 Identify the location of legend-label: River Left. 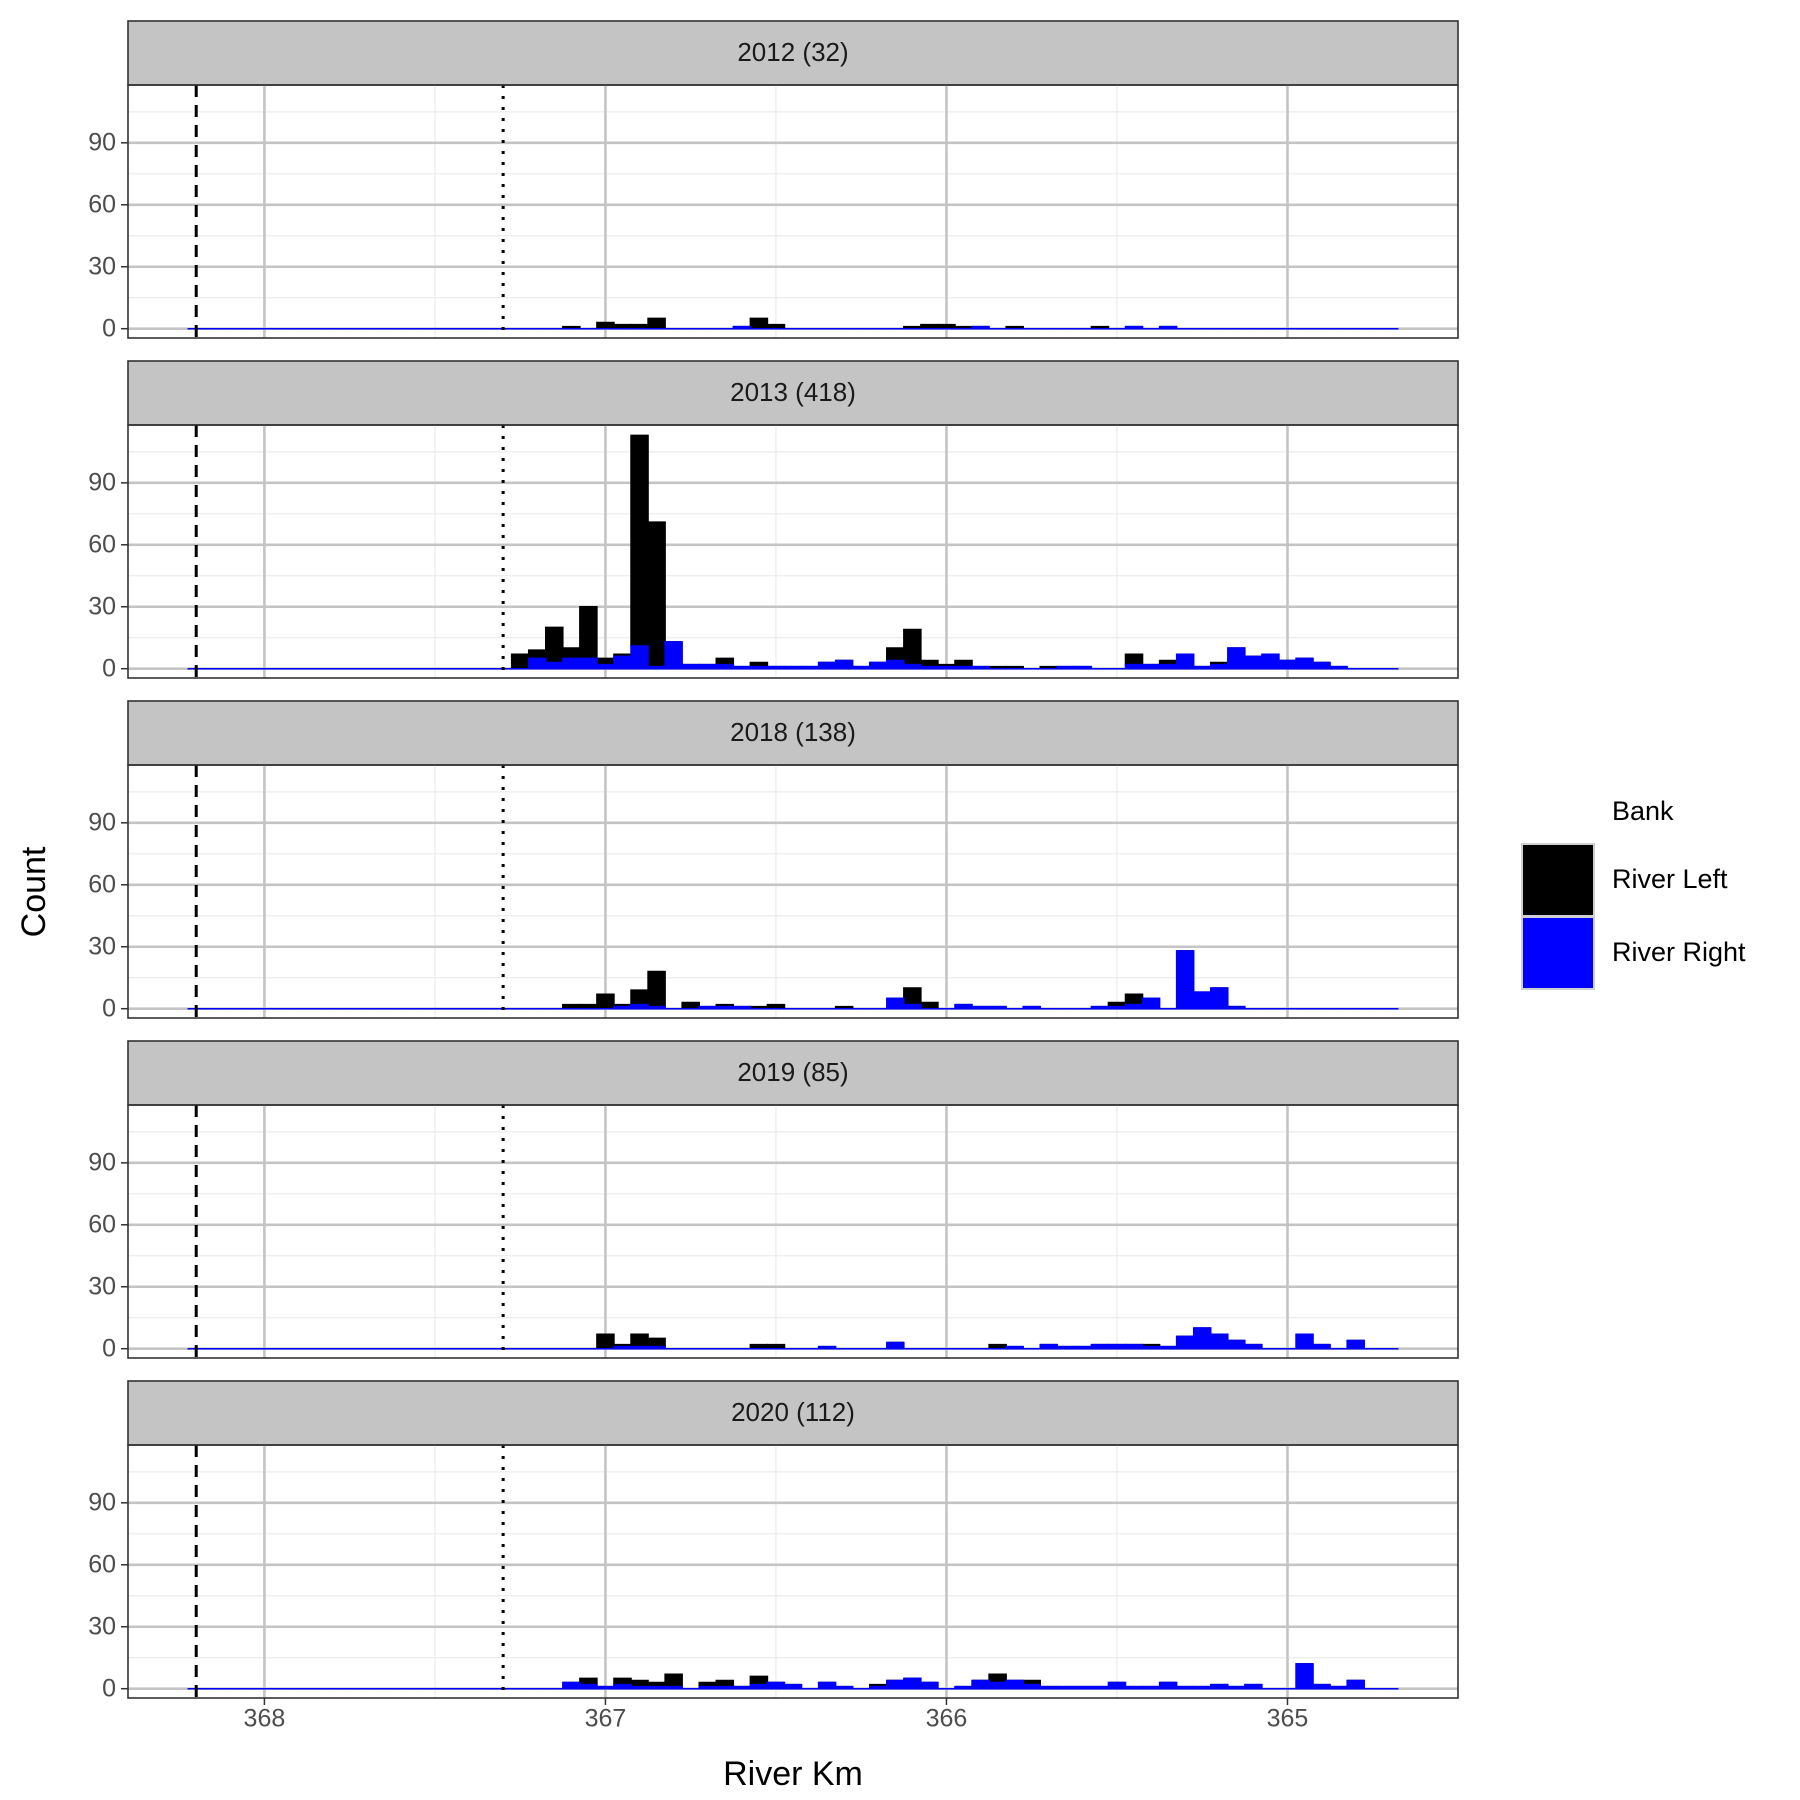
(1670, 879).